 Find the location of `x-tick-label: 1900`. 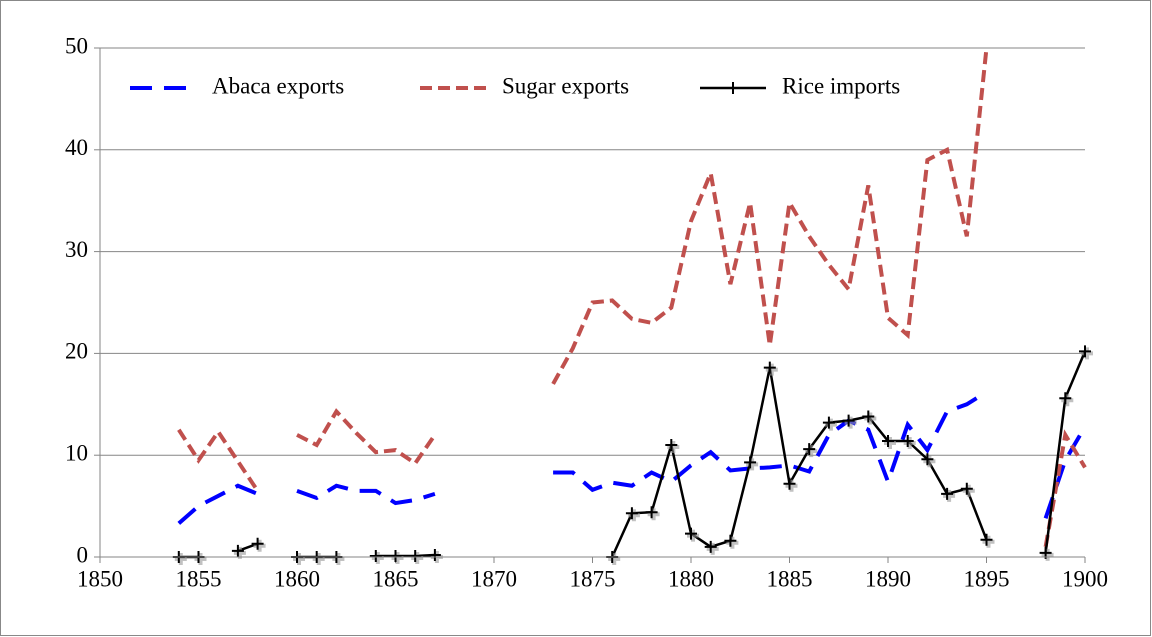

x-tick-label: 1900 is located at coordinates (1085, 578).